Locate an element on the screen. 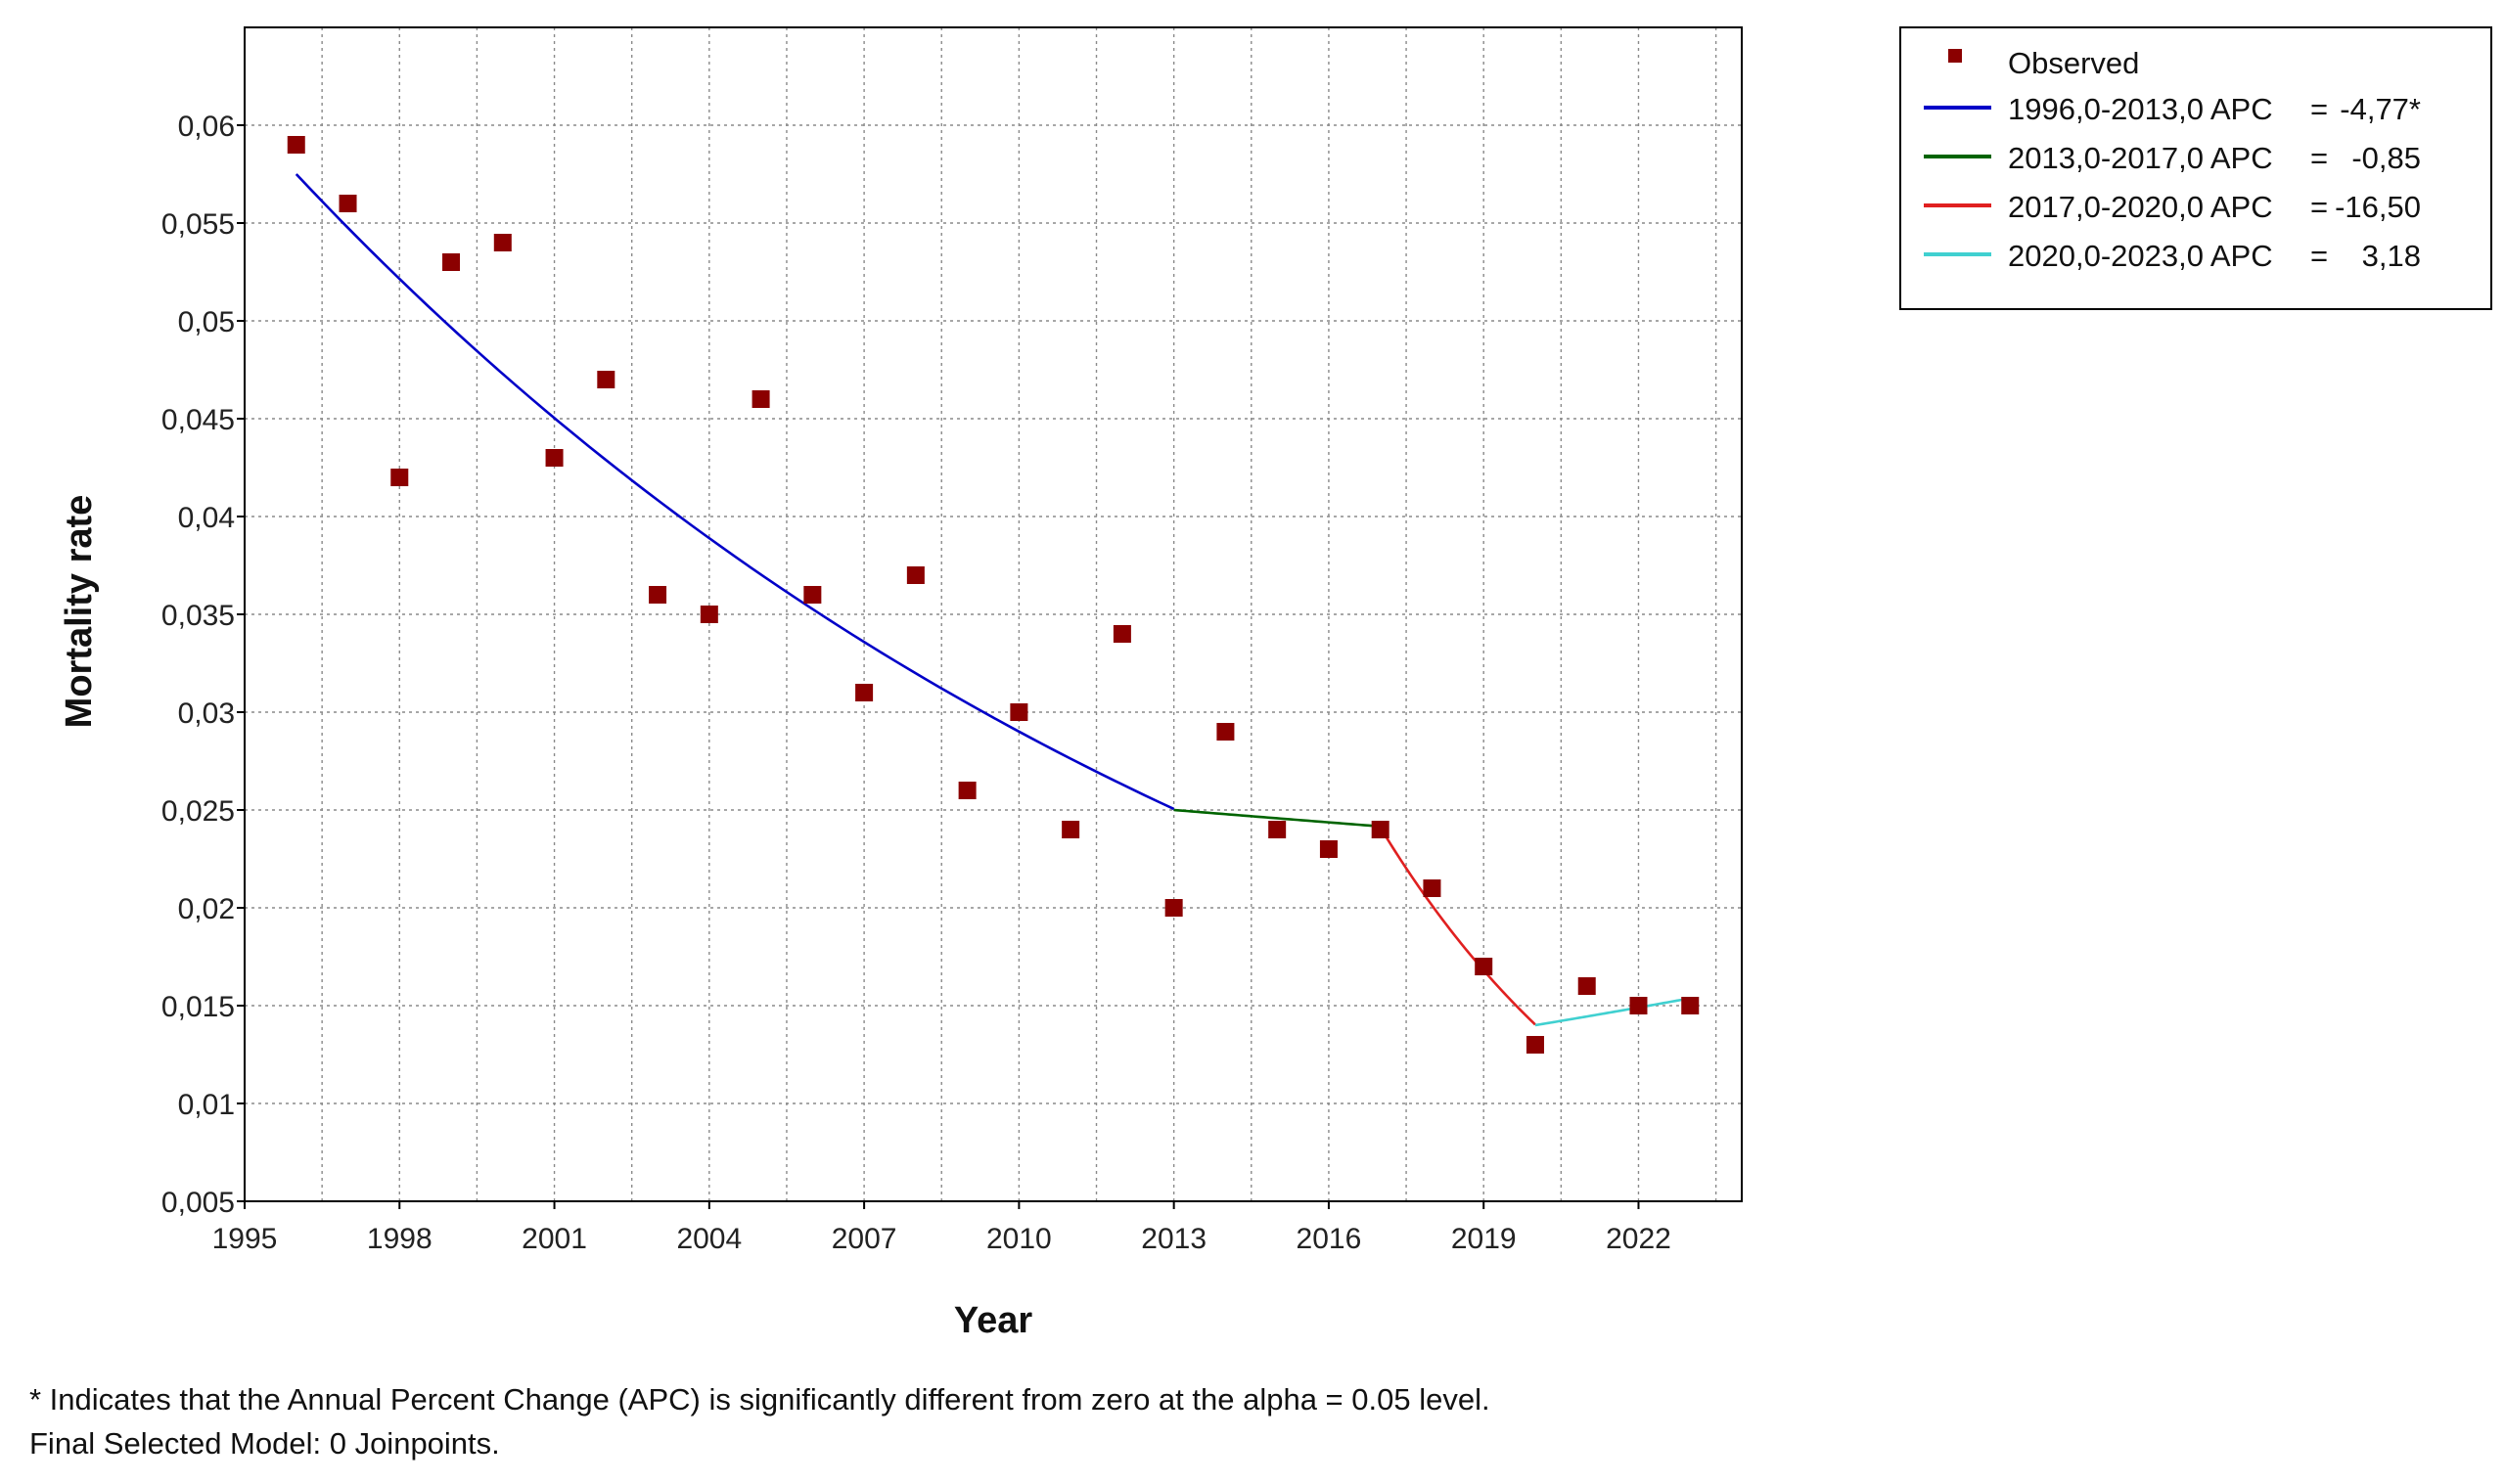  x-axis-title: Year is located at coordinates (993, 1320).